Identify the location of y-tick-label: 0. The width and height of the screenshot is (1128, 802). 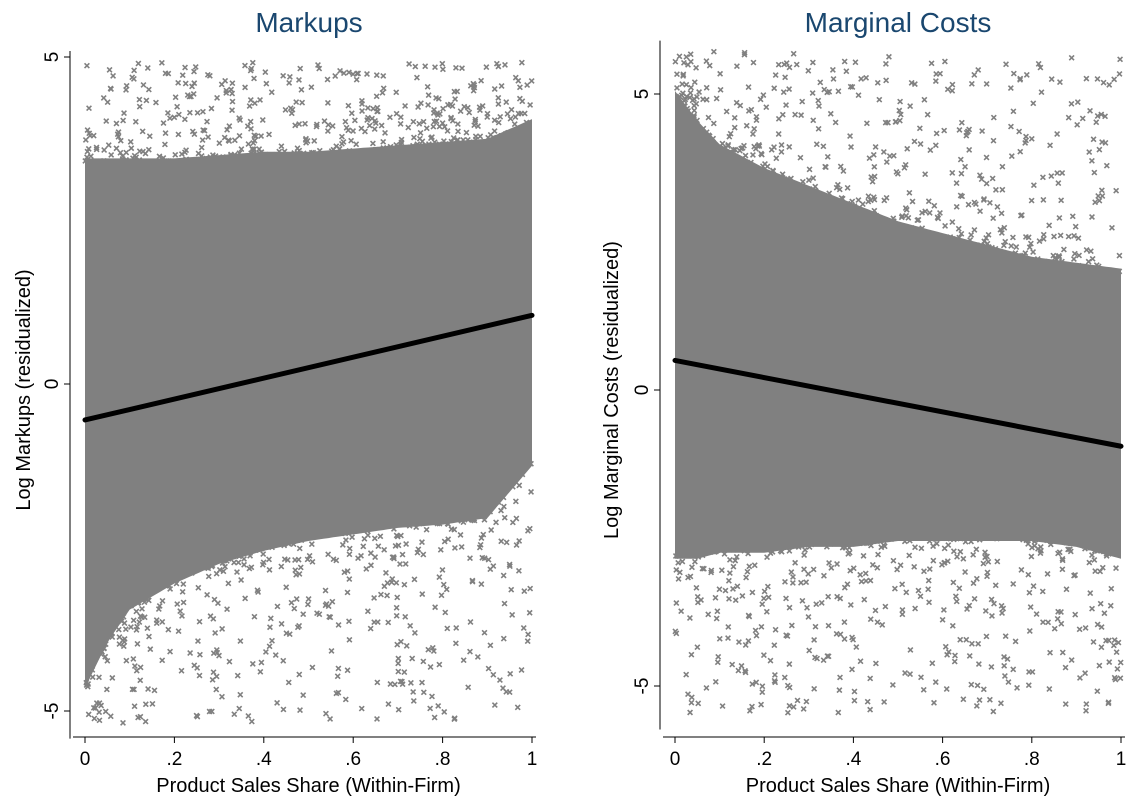
(52, 384).